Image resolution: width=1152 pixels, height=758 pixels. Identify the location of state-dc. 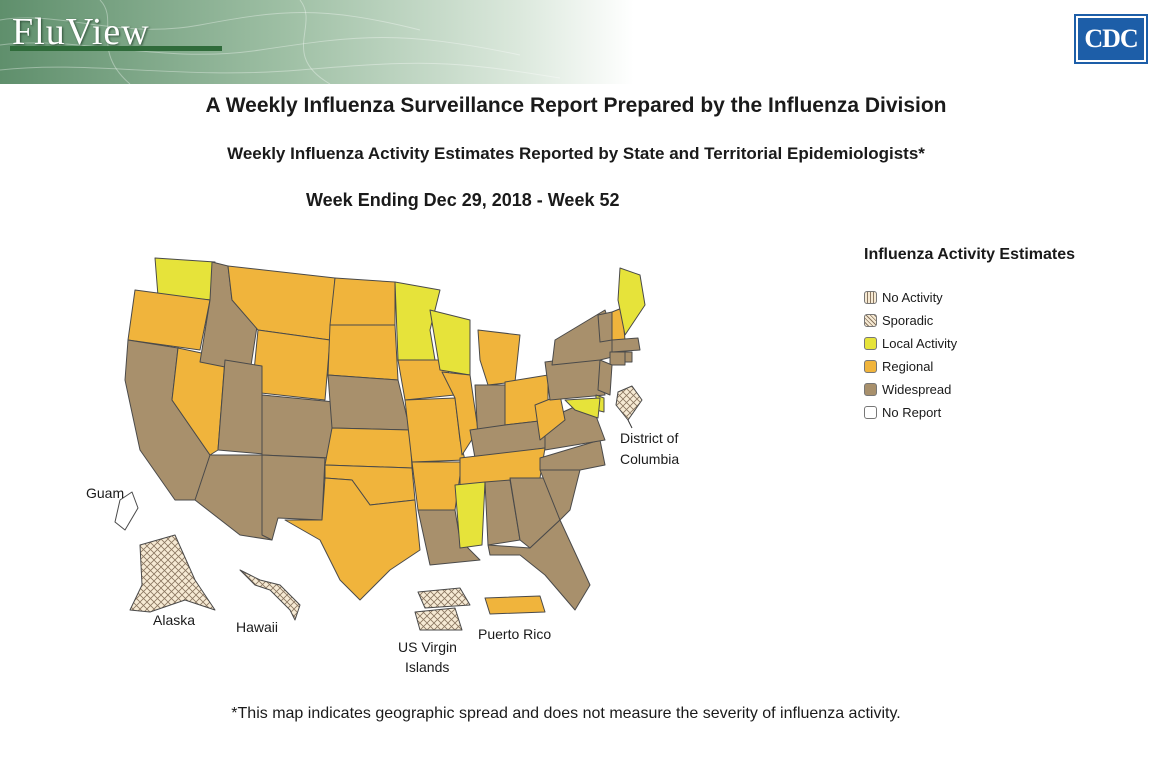
(629, 403).